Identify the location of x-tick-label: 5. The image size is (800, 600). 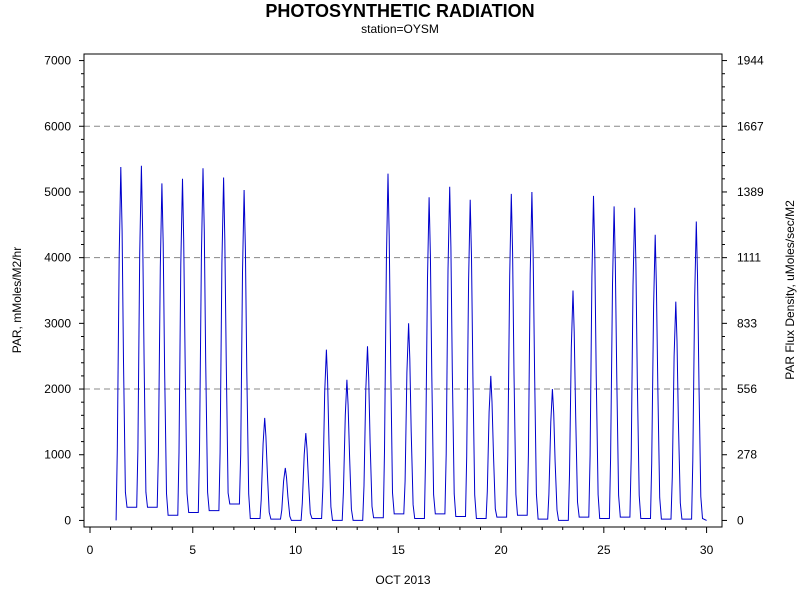
(192, 550).